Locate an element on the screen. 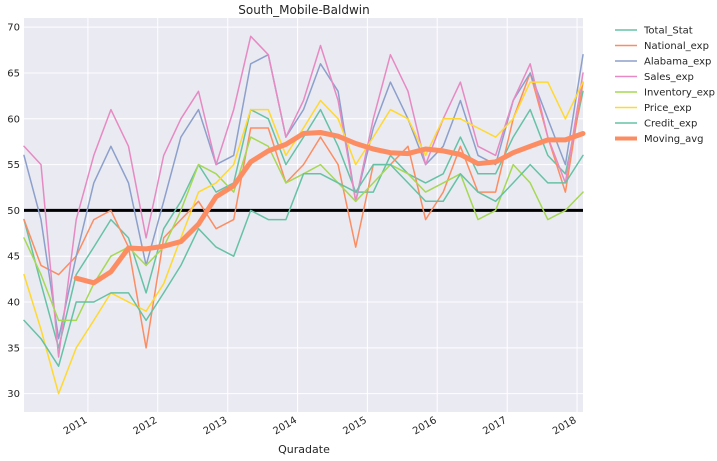  x-tick-label: 2015 is located at coordinates (355, 426).